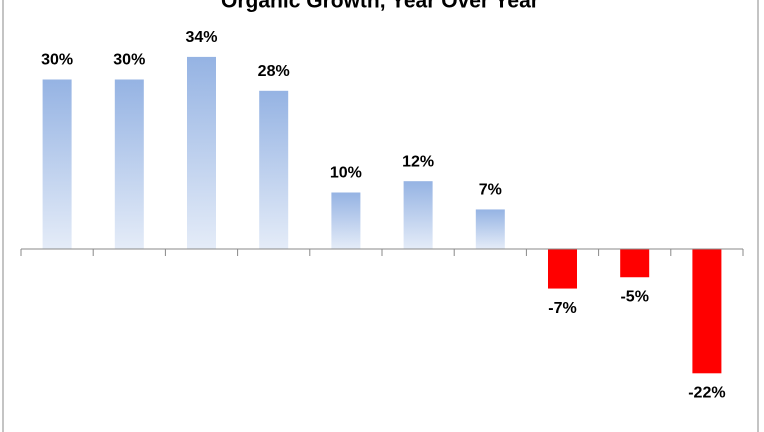  I want to click on value-label: 12%, so click(418, 161).